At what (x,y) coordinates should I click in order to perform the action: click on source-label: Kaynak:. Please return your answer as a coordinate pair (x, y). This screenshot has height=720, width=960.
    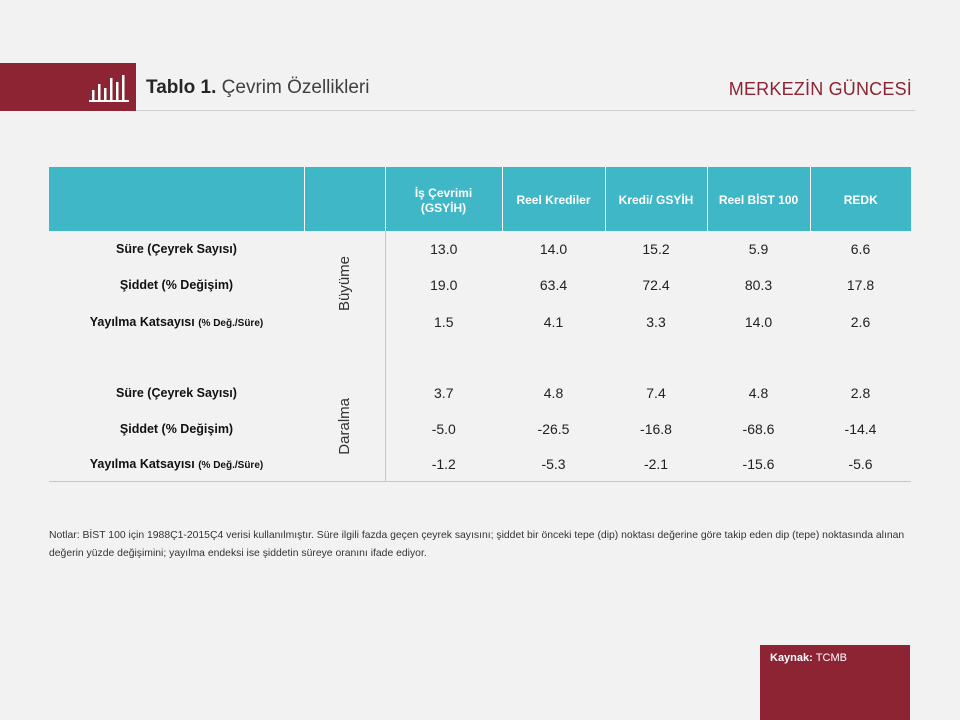
    Looking at the image, I should click on (791, 658).